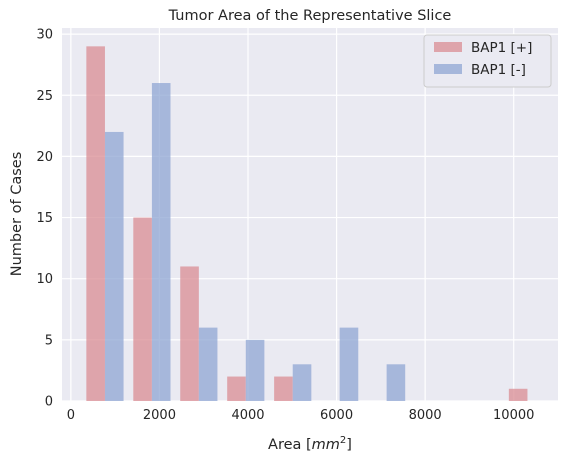 This screenshot has height=465, width=566. I want to click on x-axis-label-suffix: ], so click(349, 445).